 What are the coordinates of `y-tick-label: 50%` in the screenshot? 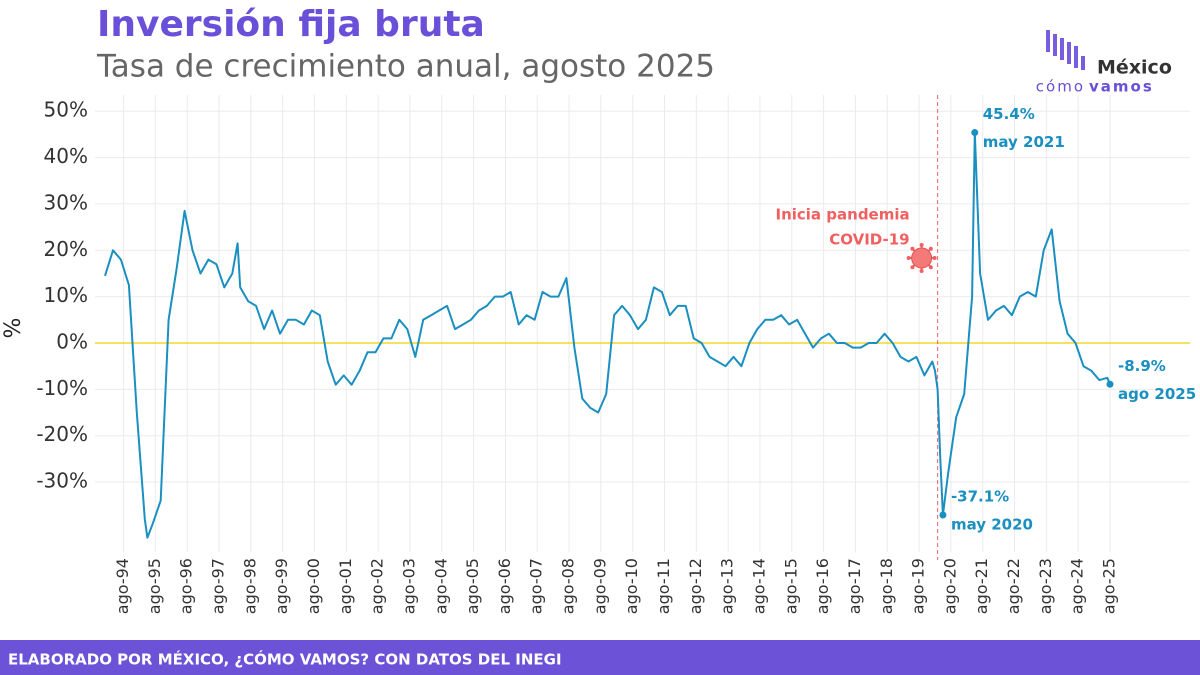 It's located at (66, 110).